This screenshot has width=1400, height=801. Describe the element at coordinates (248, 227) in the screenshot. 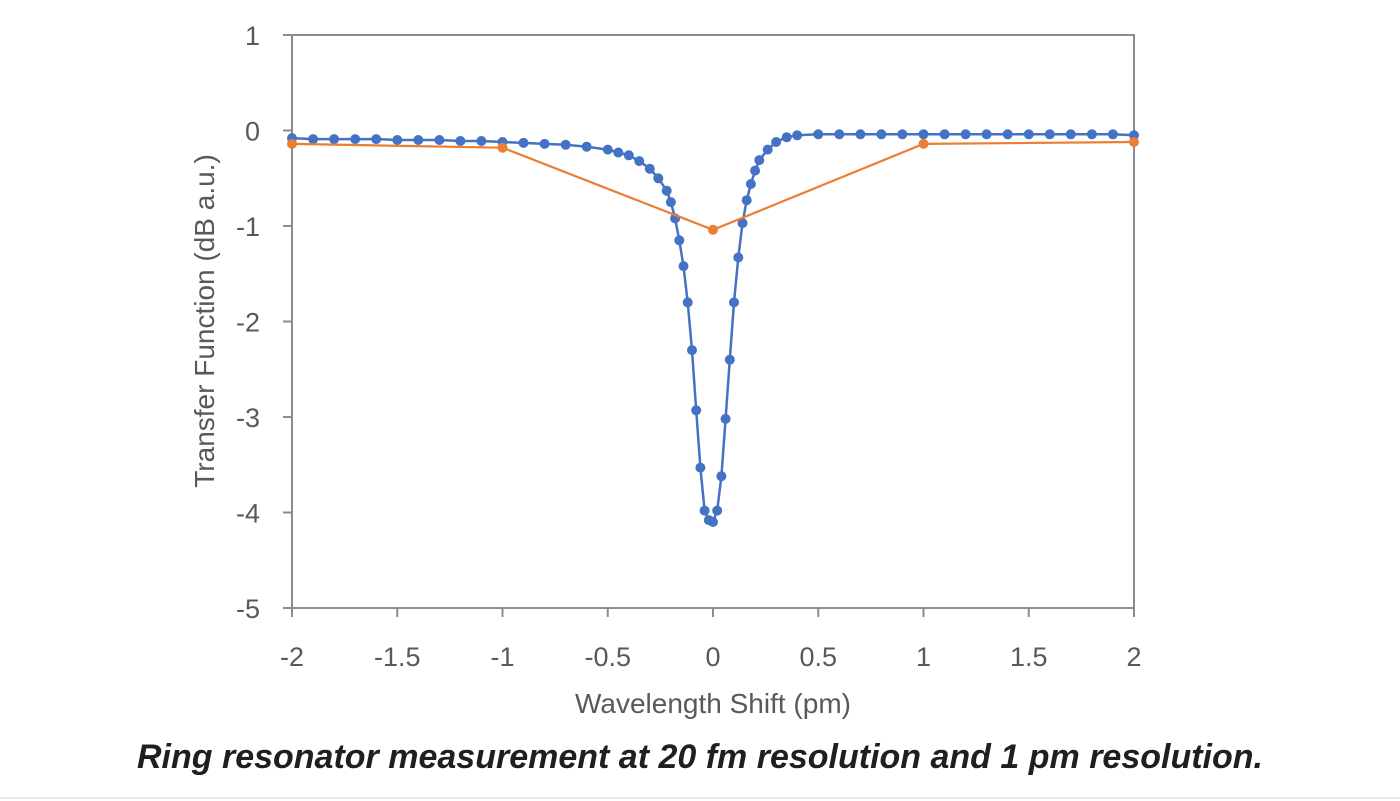

I see `y-tick-label: -1` at that location.